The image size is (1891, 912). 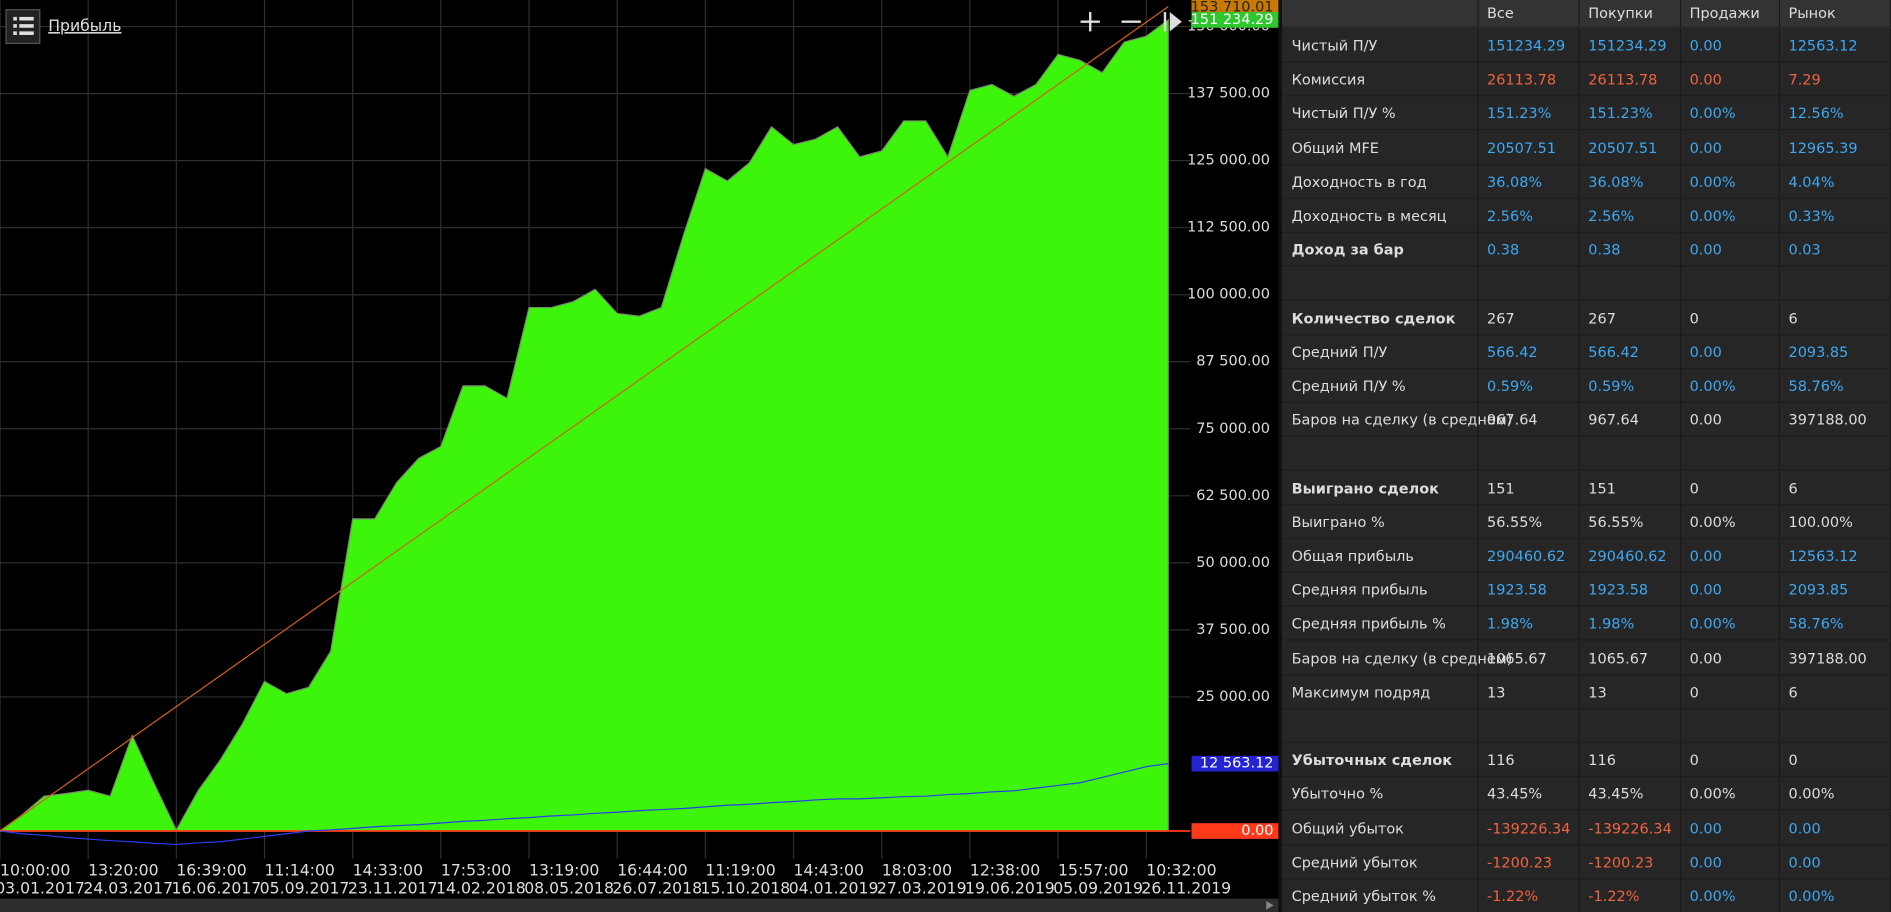 What do you see at coordinates (481, 888) in the screenshot?
I see `x-tick-date: 14.02.2018` at bounding box center [481, 888].